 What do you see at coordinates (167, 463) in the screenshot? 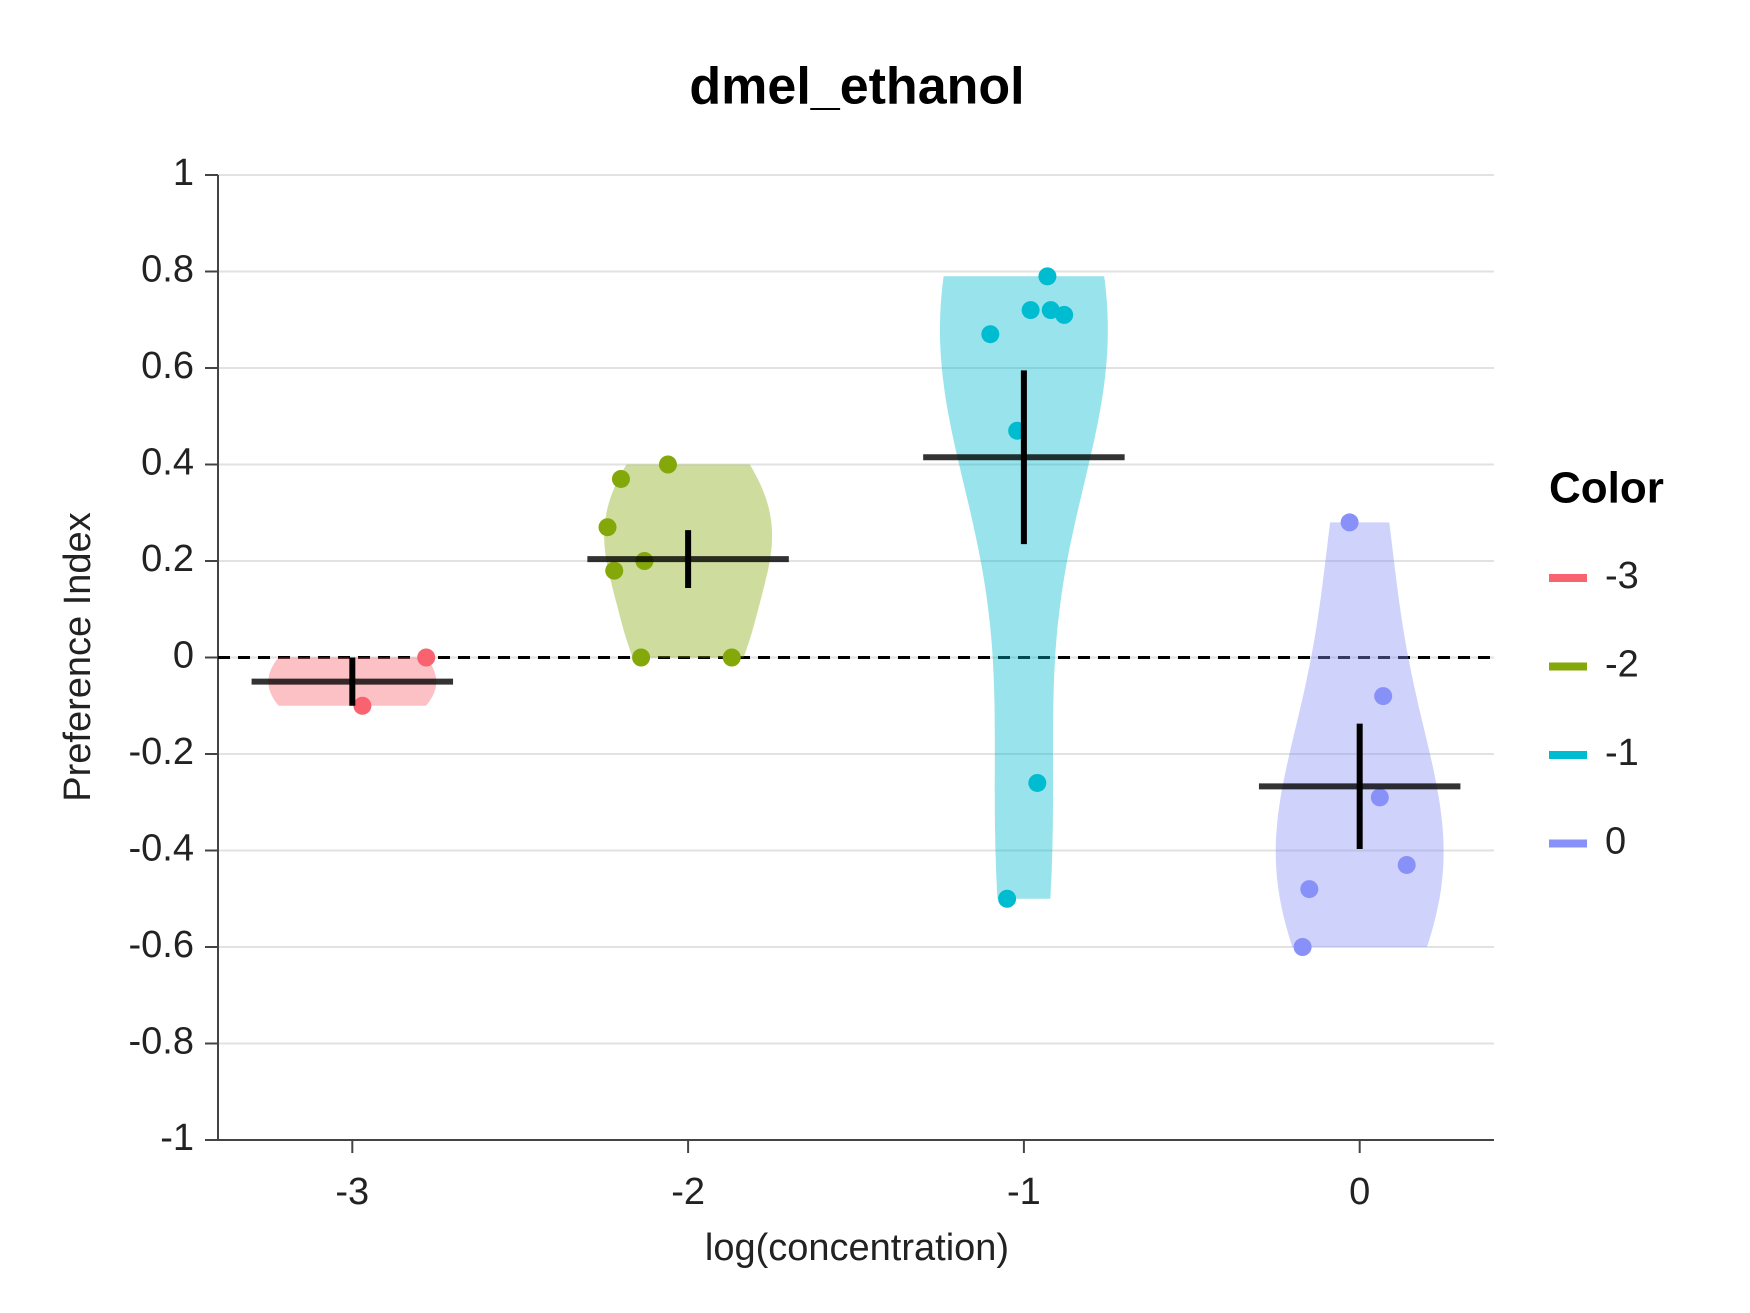
I see `y-tick-label: 0.4` at bounding box center [167, 463].